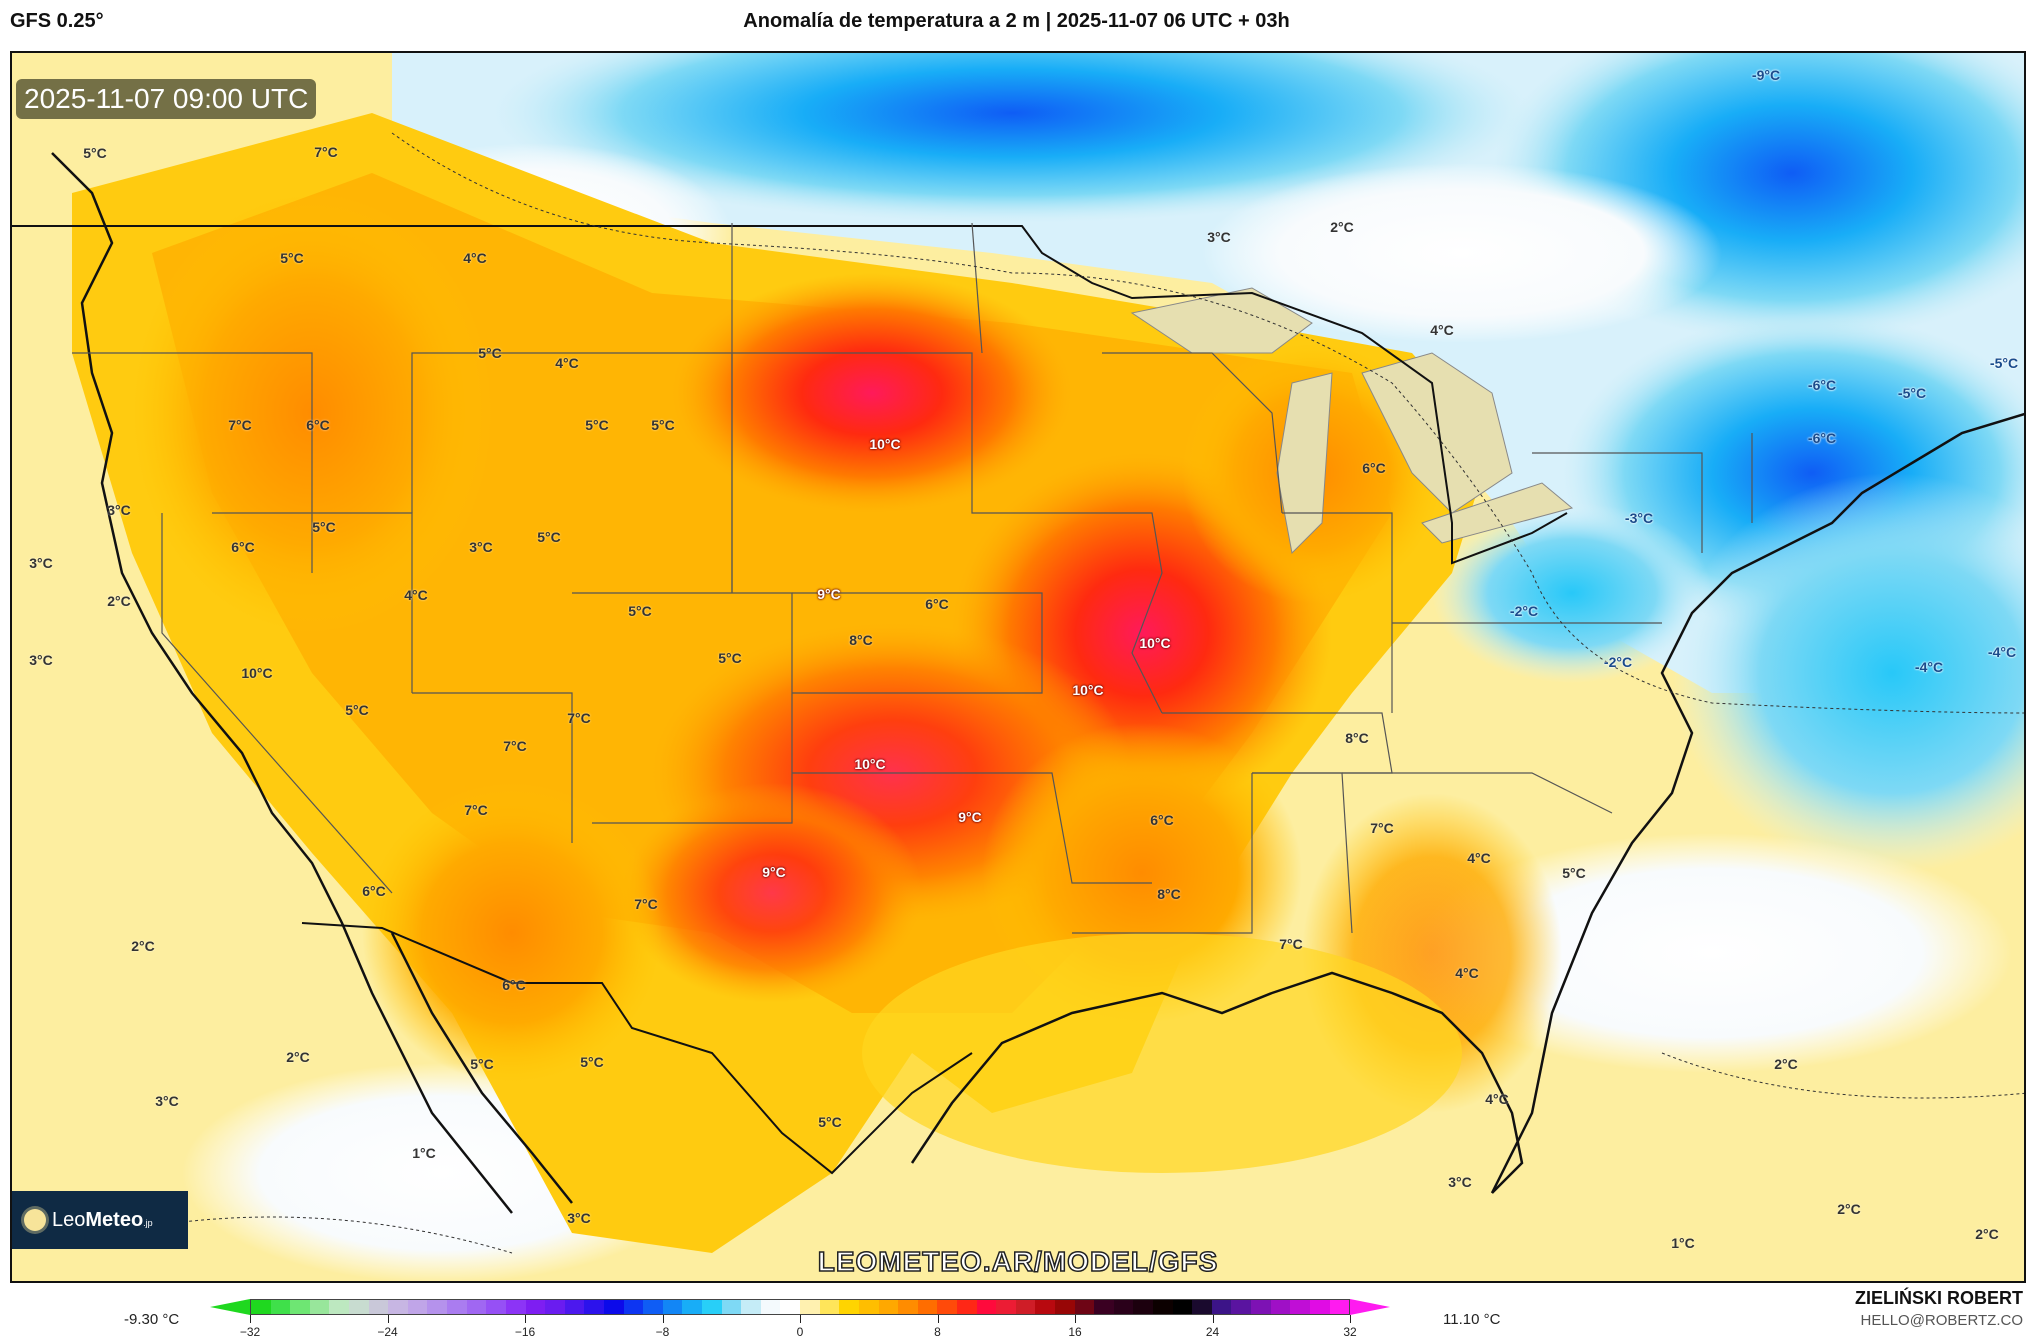 Image resolution: width=2033 pixels, height=1339 pixels. I want to click on contour-label: -2°C, so click(1618, 662).